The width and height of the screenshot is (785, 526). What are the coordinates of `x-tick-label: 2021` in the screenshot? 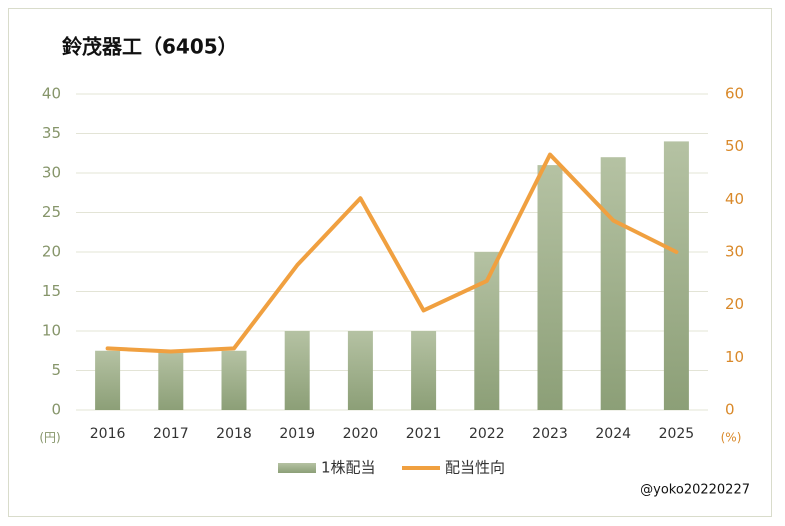 It's located at (424, 434).